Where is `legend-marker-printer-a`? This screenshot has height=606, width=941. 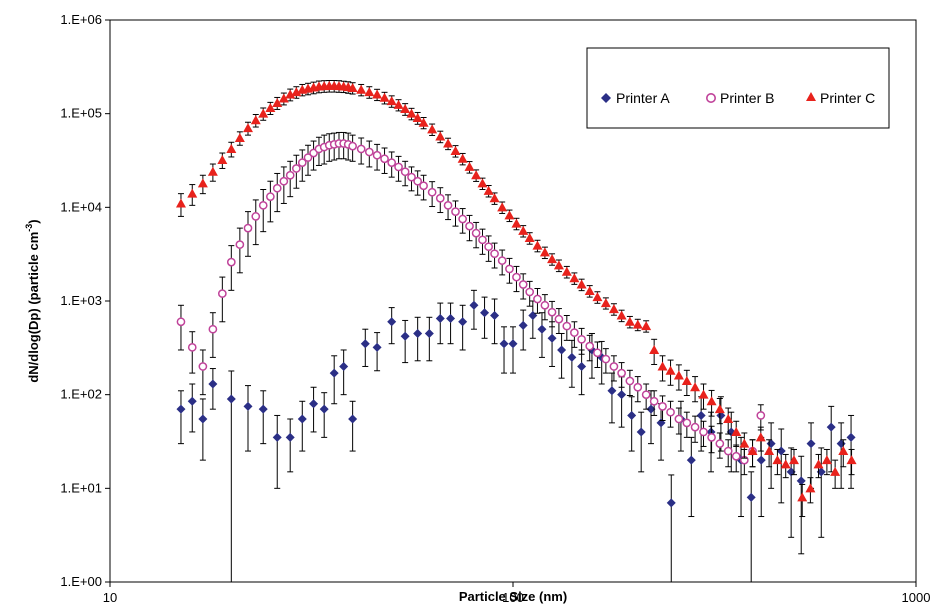
legend-marker-printer-a is located at coordinates (606, 98).